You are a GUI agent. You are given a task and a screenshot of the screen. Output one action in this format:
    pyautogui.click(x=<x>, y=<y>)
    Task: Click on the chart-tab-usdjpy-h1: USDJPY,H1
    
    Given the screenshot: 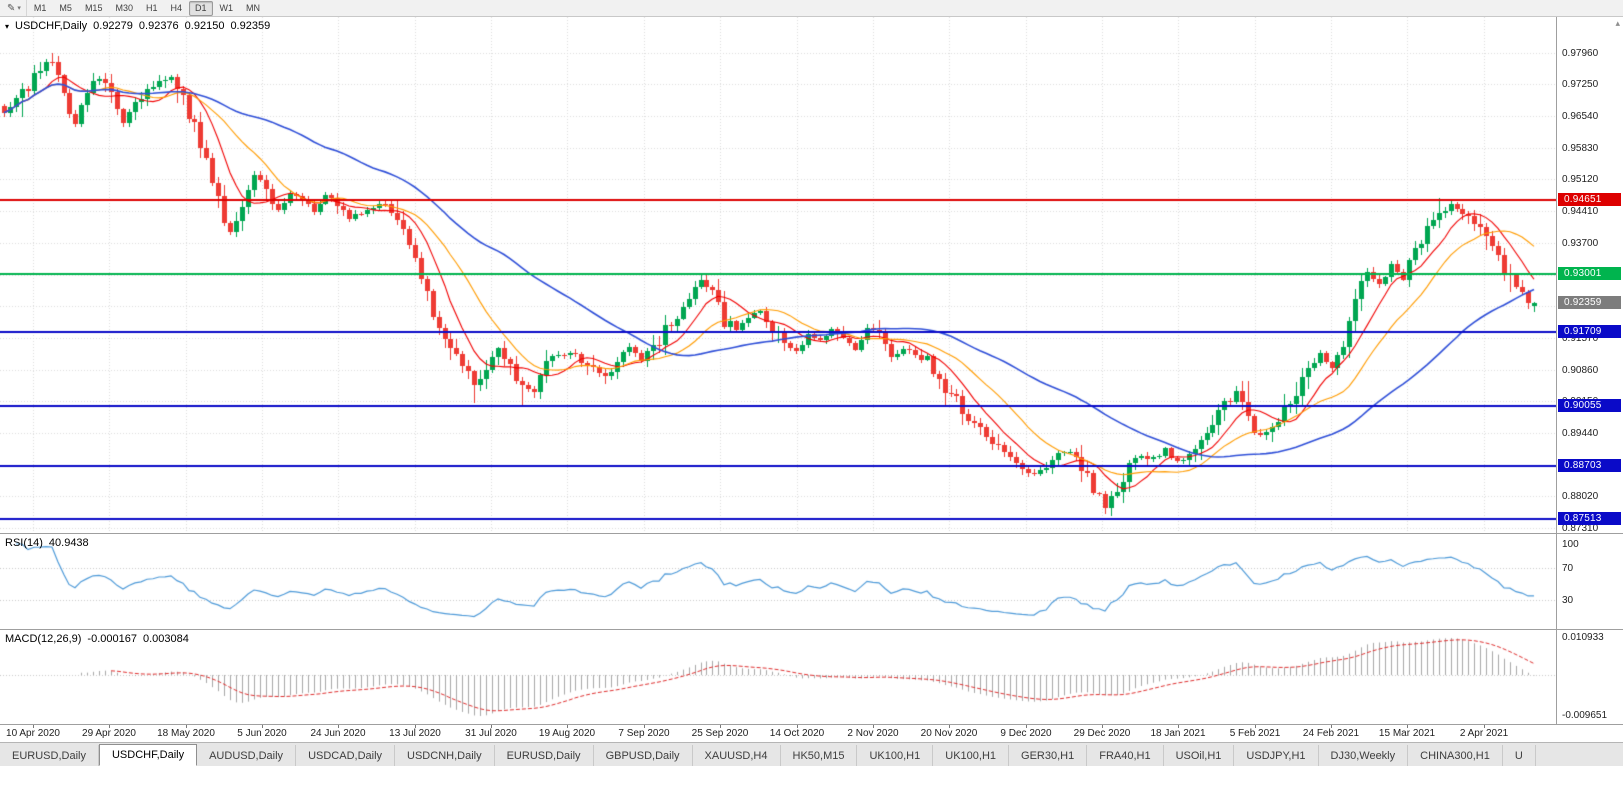 What is the action you would take?
    pyautogui.click(x=1276, y=755)
    